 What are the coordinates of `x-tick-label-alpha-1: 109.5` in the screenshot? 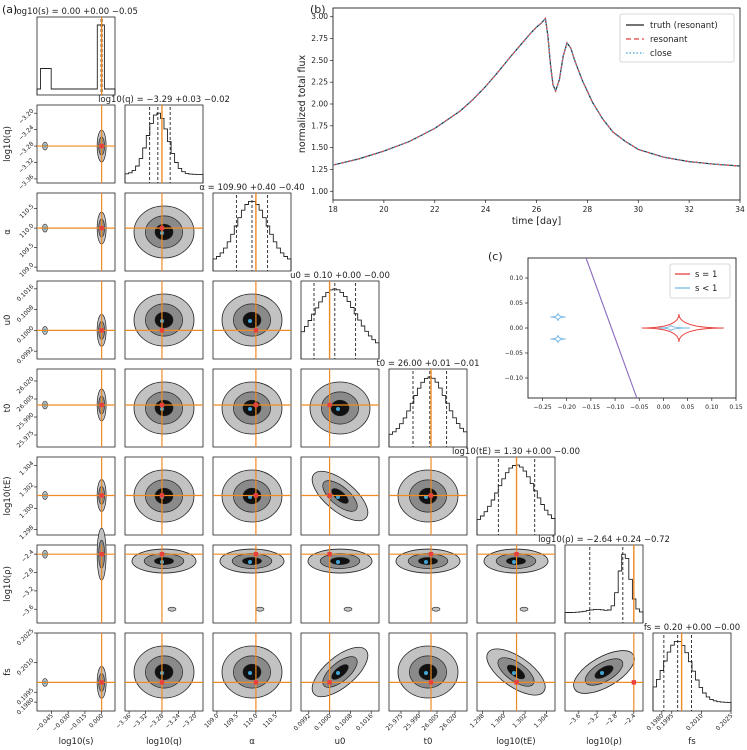 It's located at (231, 720).